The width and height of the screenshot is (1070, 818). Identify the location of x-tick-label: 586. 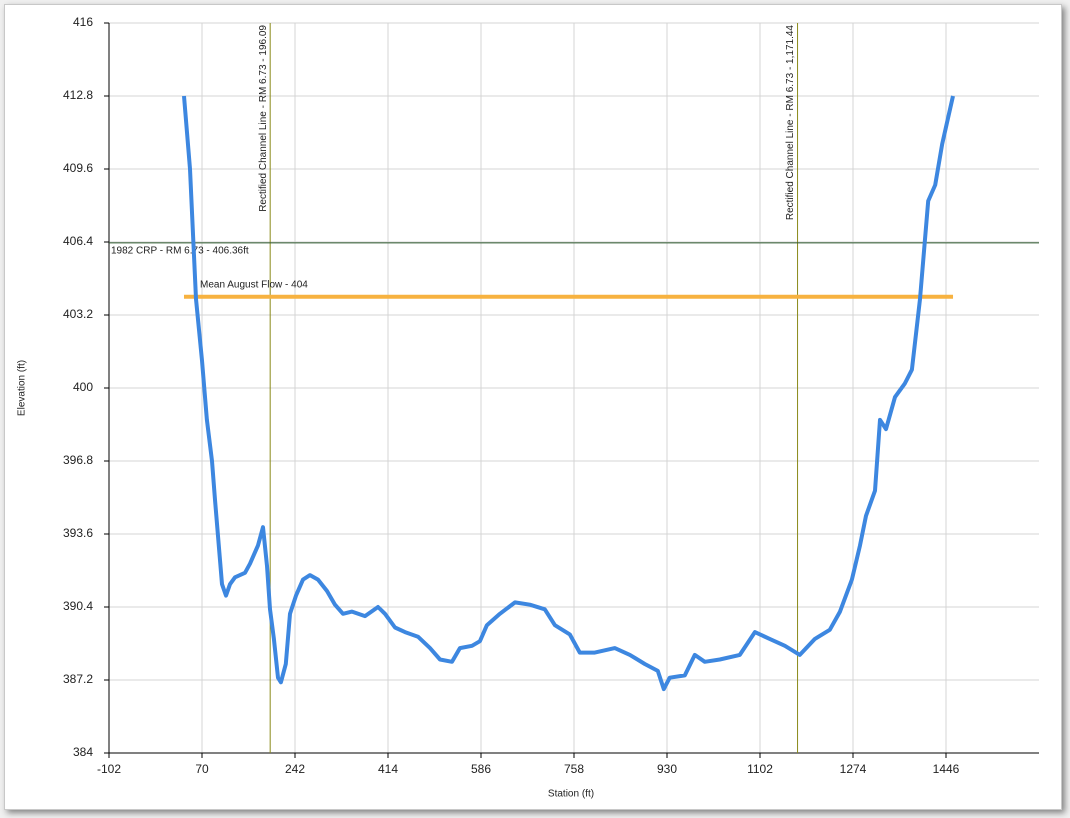
(481, 769).